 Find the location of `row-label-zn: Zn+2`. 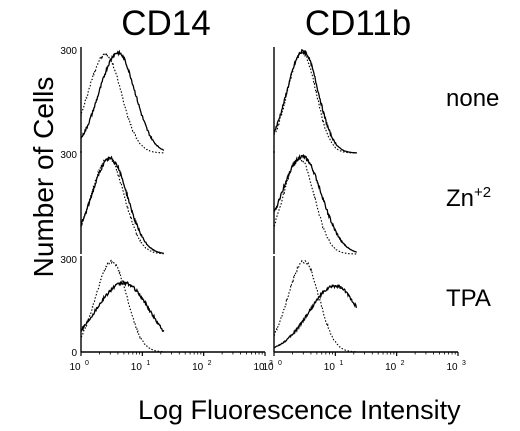

row-label-zn: Zn+2 is located at coordinates (468, 196).